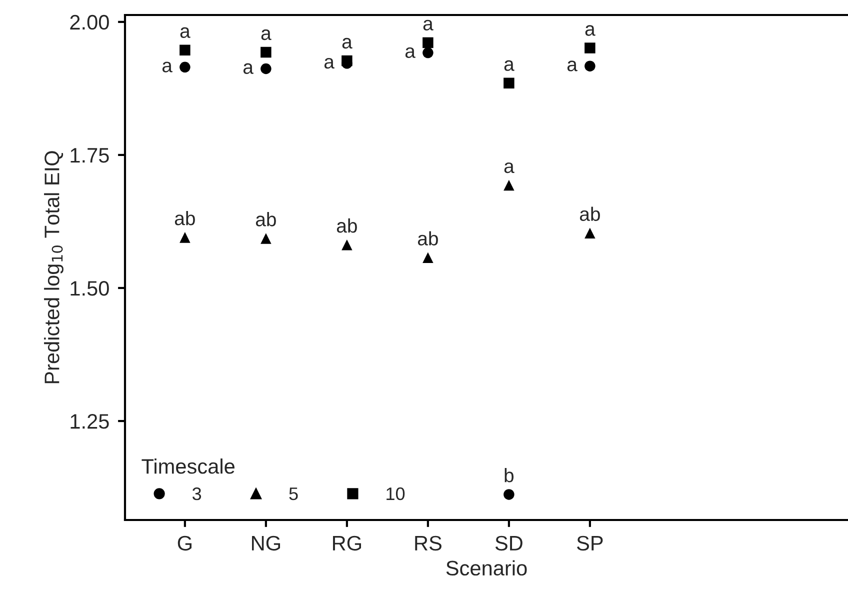 Image resolution: width=848 pixels, height=596 pixels. I want to click on legend-label: 5, so click(293, 494).